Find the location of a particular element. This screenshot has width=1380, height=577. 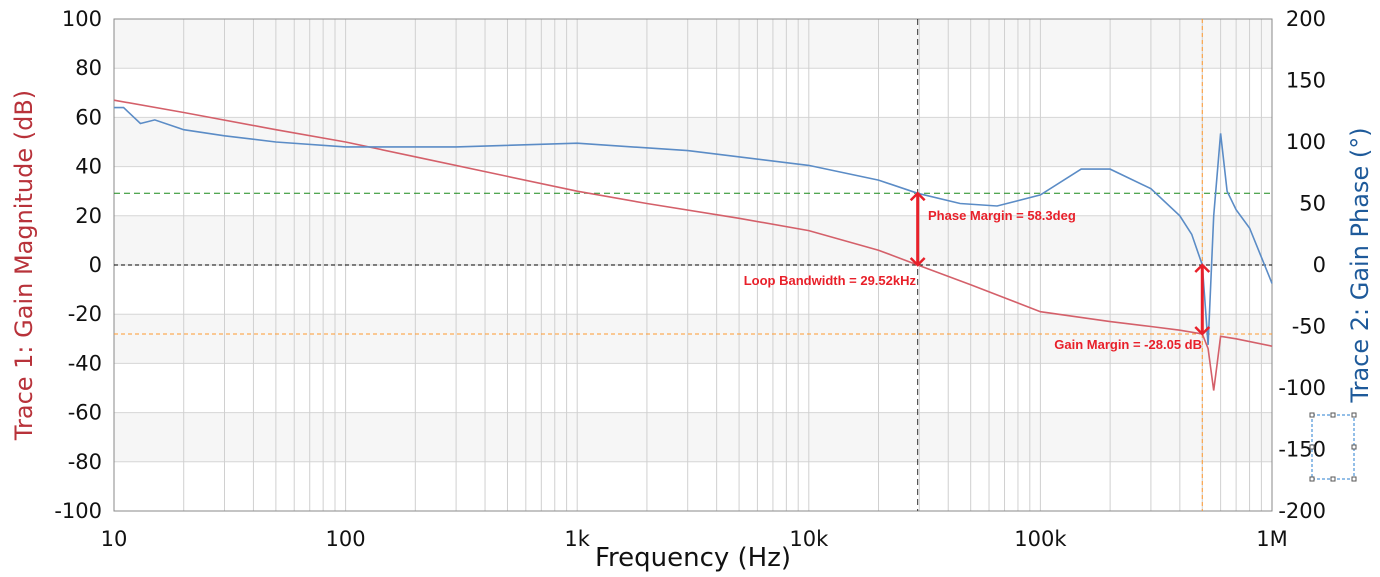

y-right-tick-label: 200 is located at coordinates (1306, 19).